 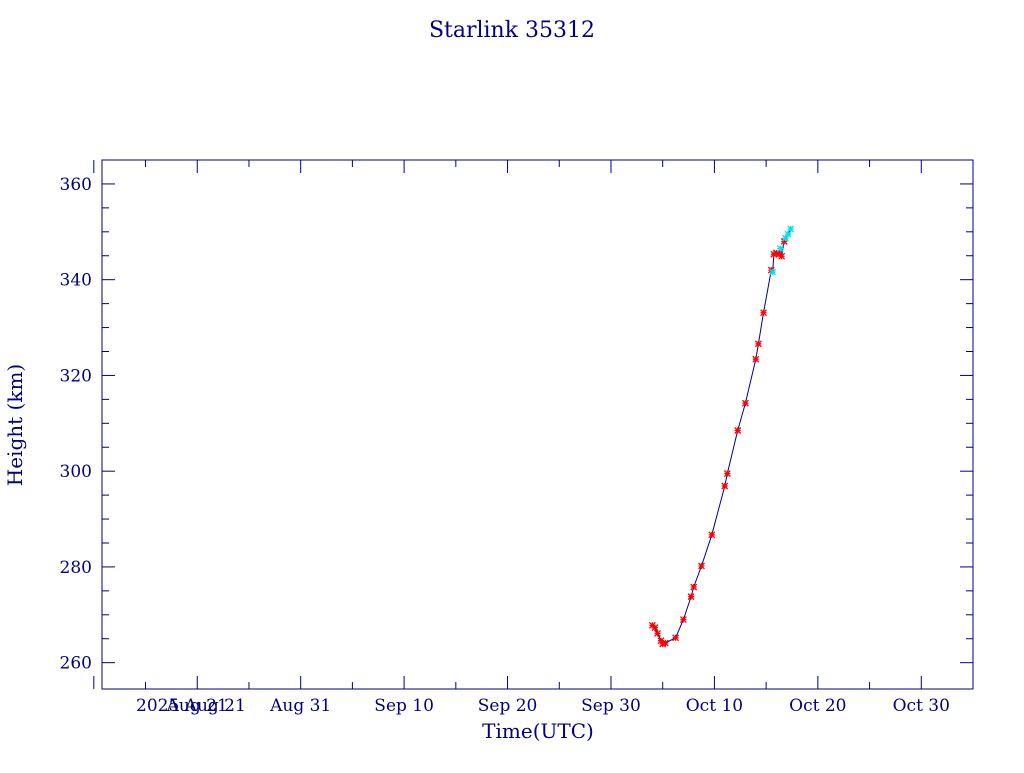 I want to click on y-tick-label: 300, so click(x=76, y=472).